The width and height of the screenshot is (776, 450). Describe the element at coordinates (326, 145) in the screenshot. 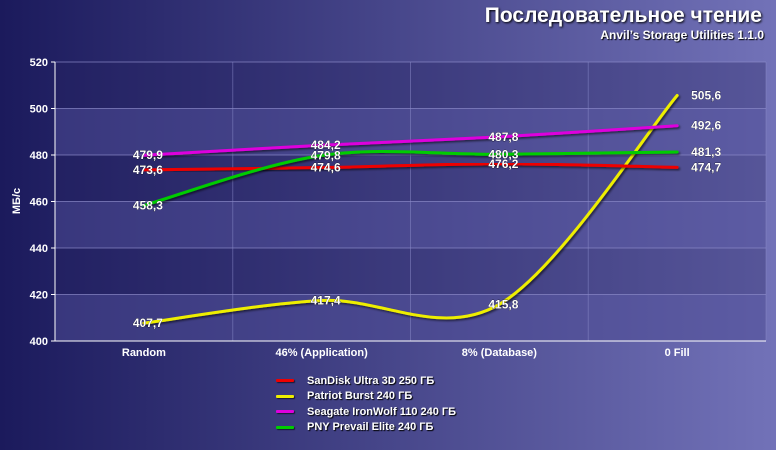

I see `data-label-seagate-1: 484,2` at that location.